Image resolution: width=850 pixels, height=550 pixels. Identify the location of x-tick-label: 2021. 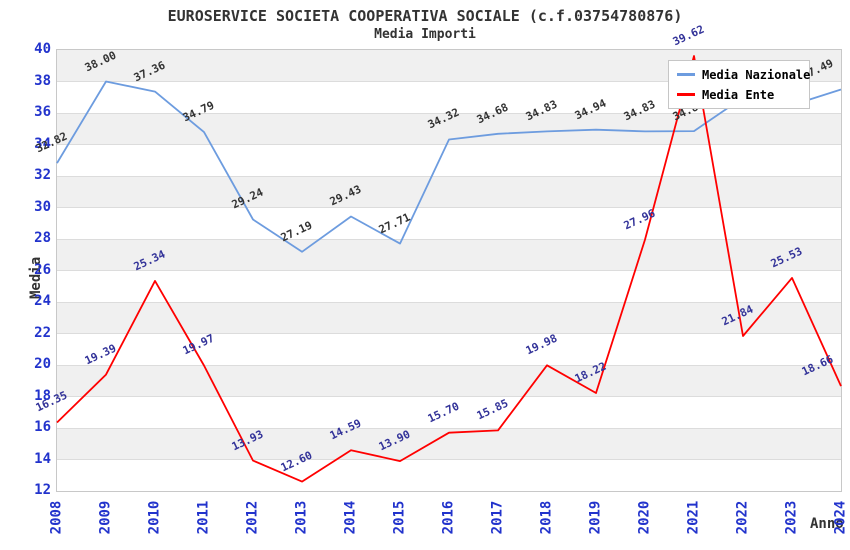
(693, 517).